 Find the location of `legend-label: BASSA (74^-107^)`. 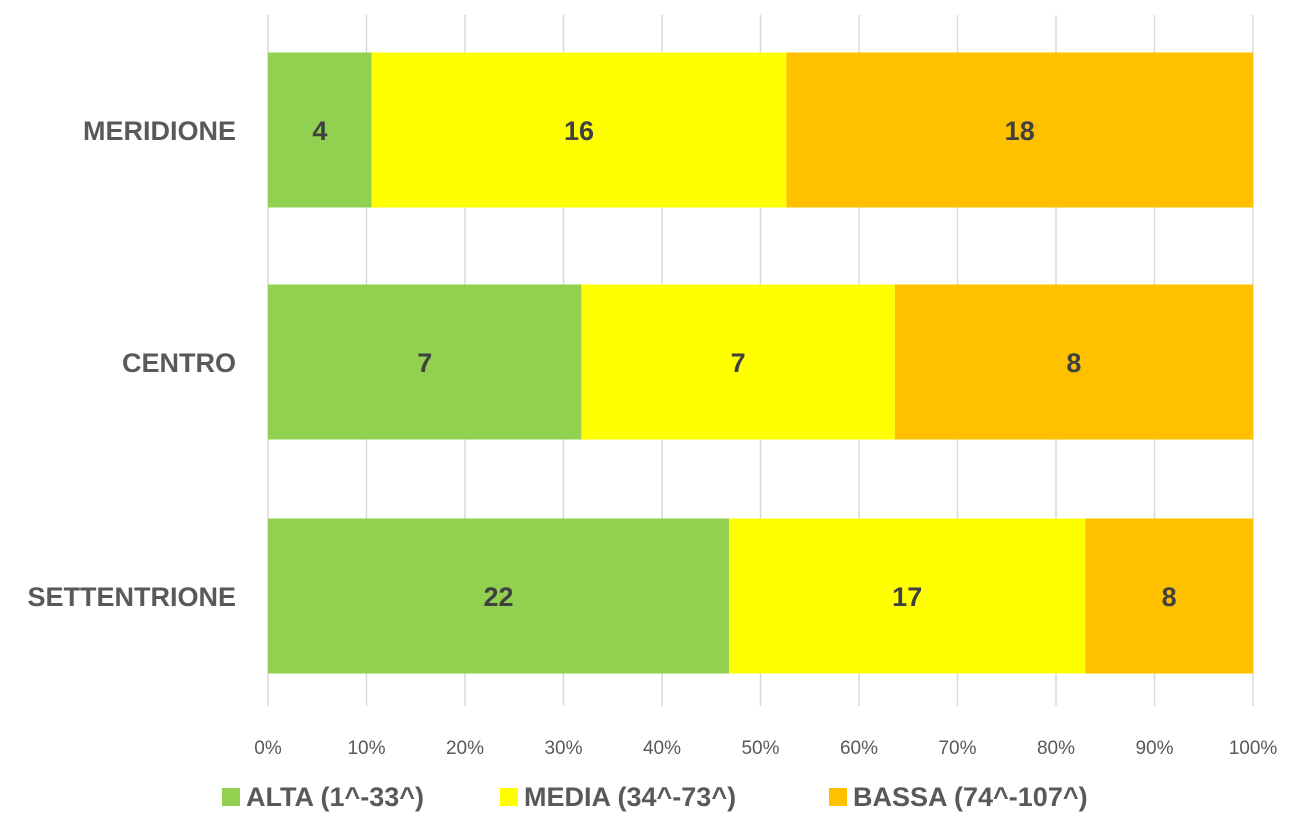

legend-label: BASSA (74^-107^) is located at coordinates (970, 797).